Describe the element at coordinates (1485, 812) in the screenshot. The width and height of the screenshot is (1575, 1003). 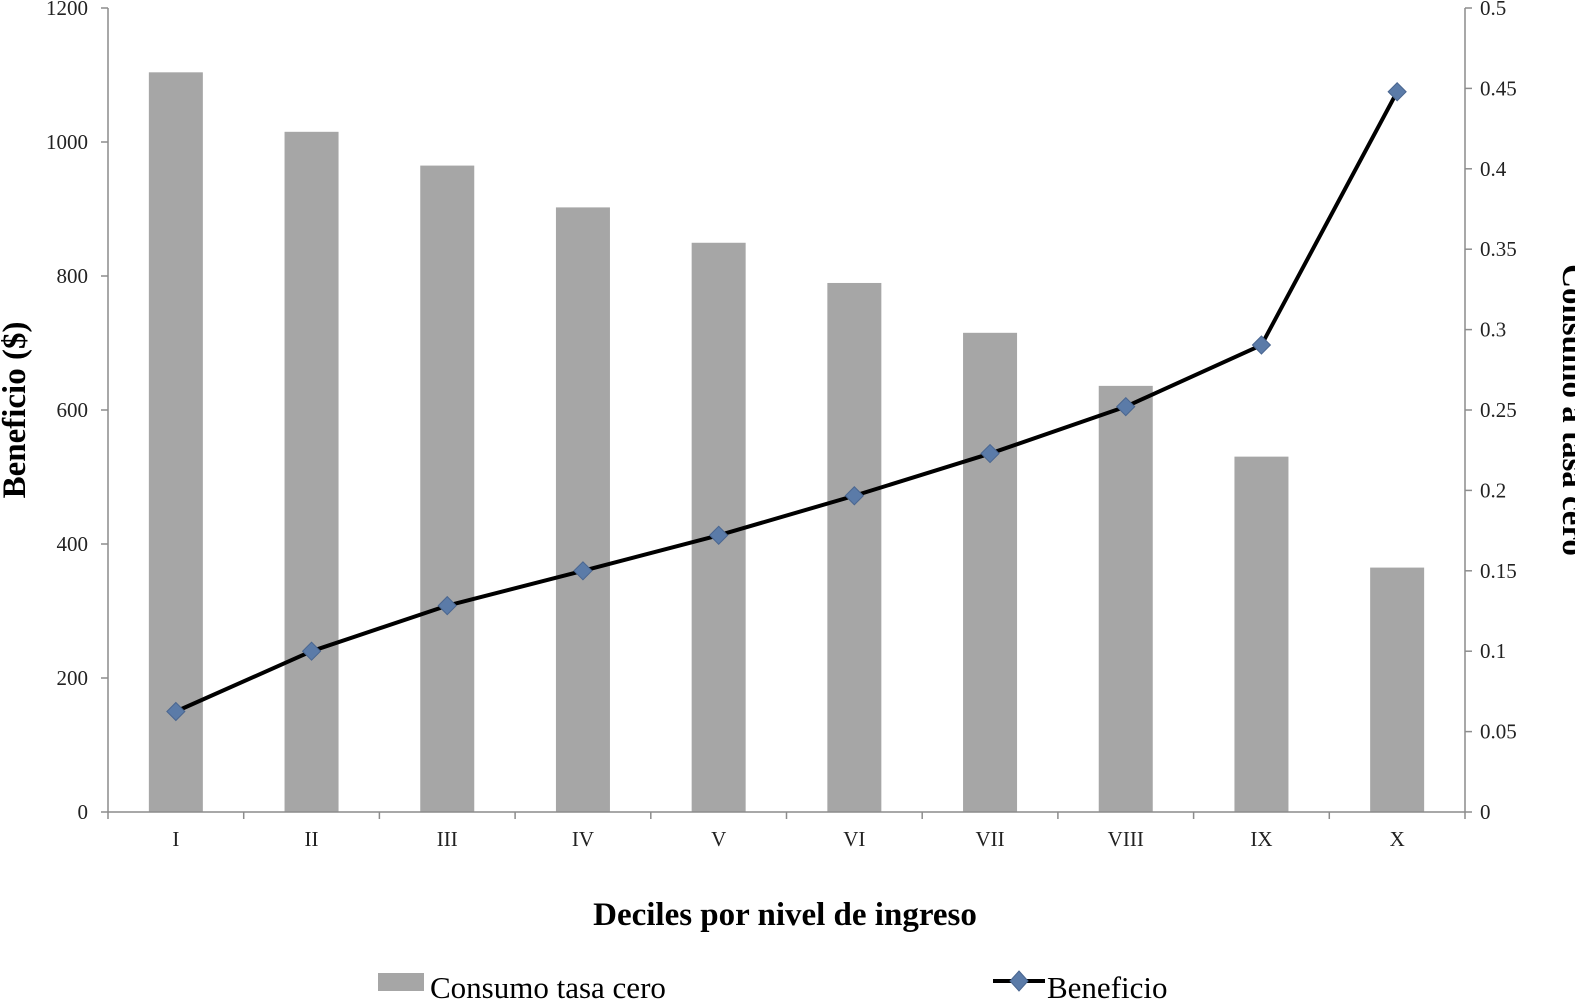
I see `y2-tick-label: 0` at that location.